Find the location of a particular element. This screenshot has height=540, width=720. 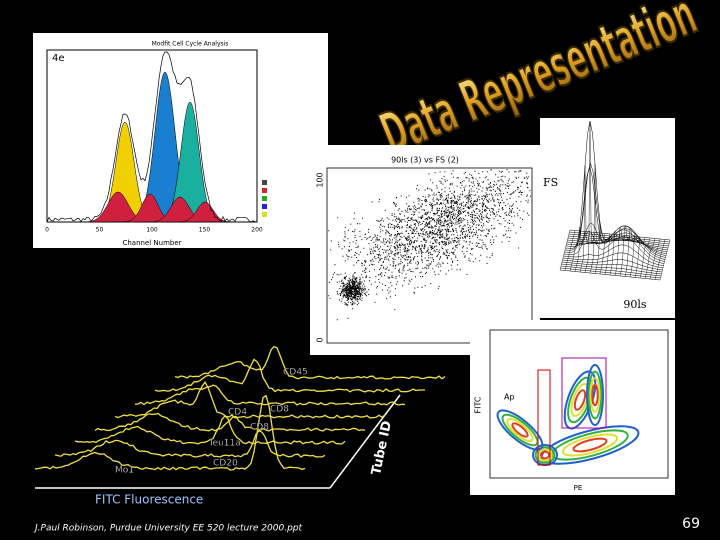

x-ticks: 0 50 100 150 200 is located at coordinates (154, 230).